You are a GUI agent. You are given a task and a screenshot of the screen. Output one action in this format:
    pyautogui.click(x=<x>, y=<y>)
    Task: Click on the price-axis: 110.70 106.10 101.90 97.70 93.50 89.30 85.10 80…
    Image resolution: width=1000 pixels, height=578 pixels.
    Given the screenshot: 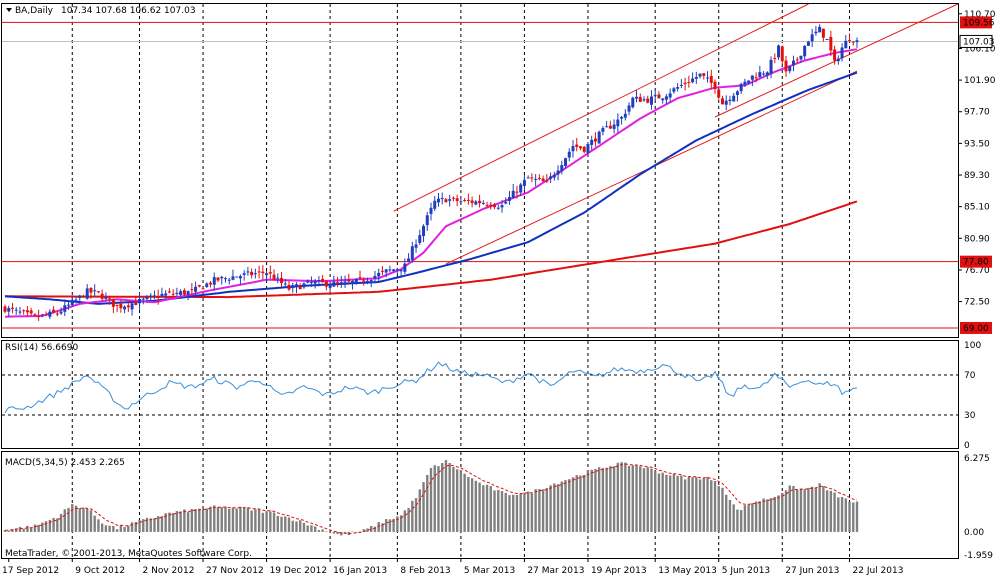 What is the action you would take?
    pyautogui.click(x=977, y=159)
    